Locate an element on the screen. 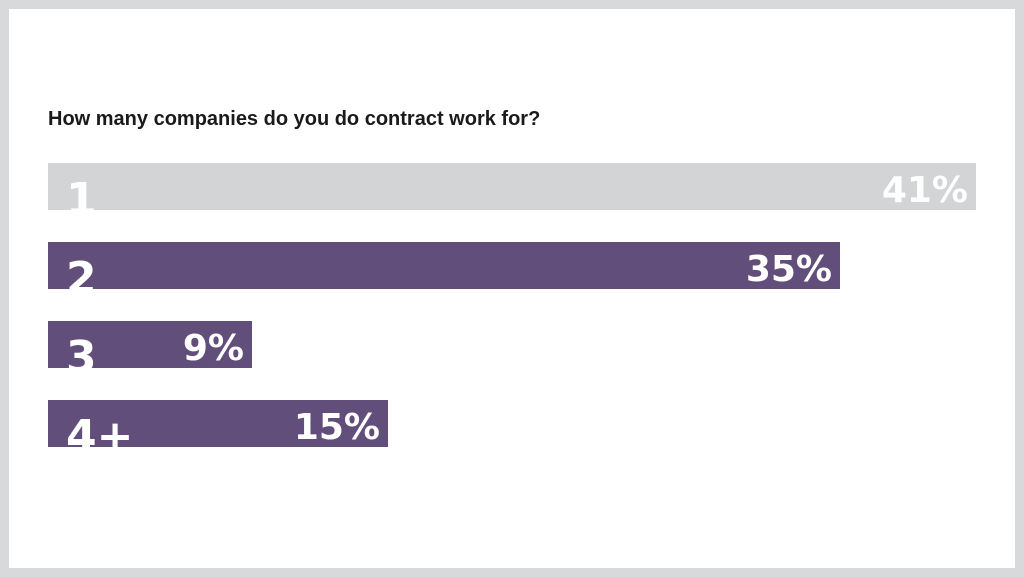  bar-group: 4+ 15% is located at coordinates (218, 431).